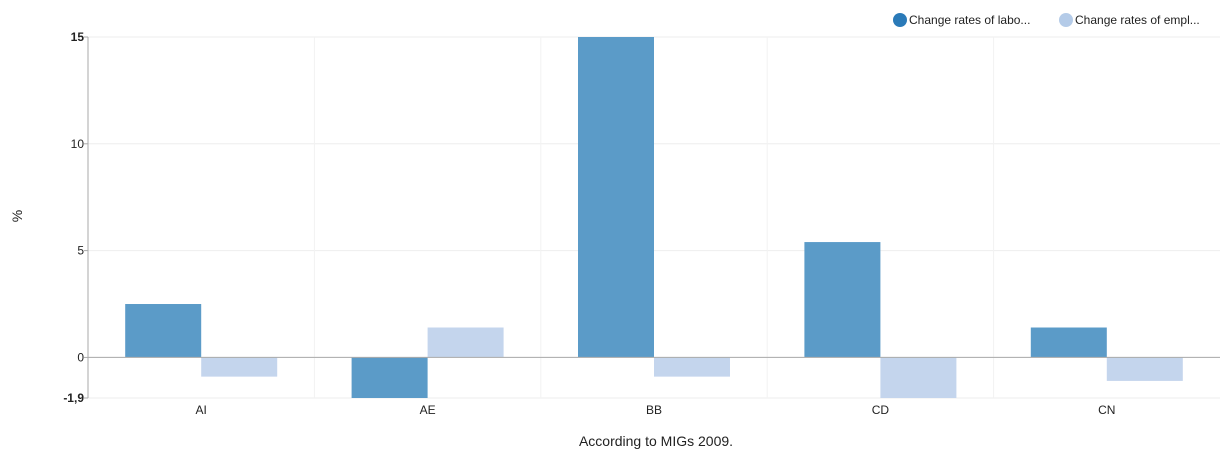 The image size is (1223, 451). Describe the element at coordinates (80, 357) in the screenshot. I see `y-tick-label: 0` at that location.